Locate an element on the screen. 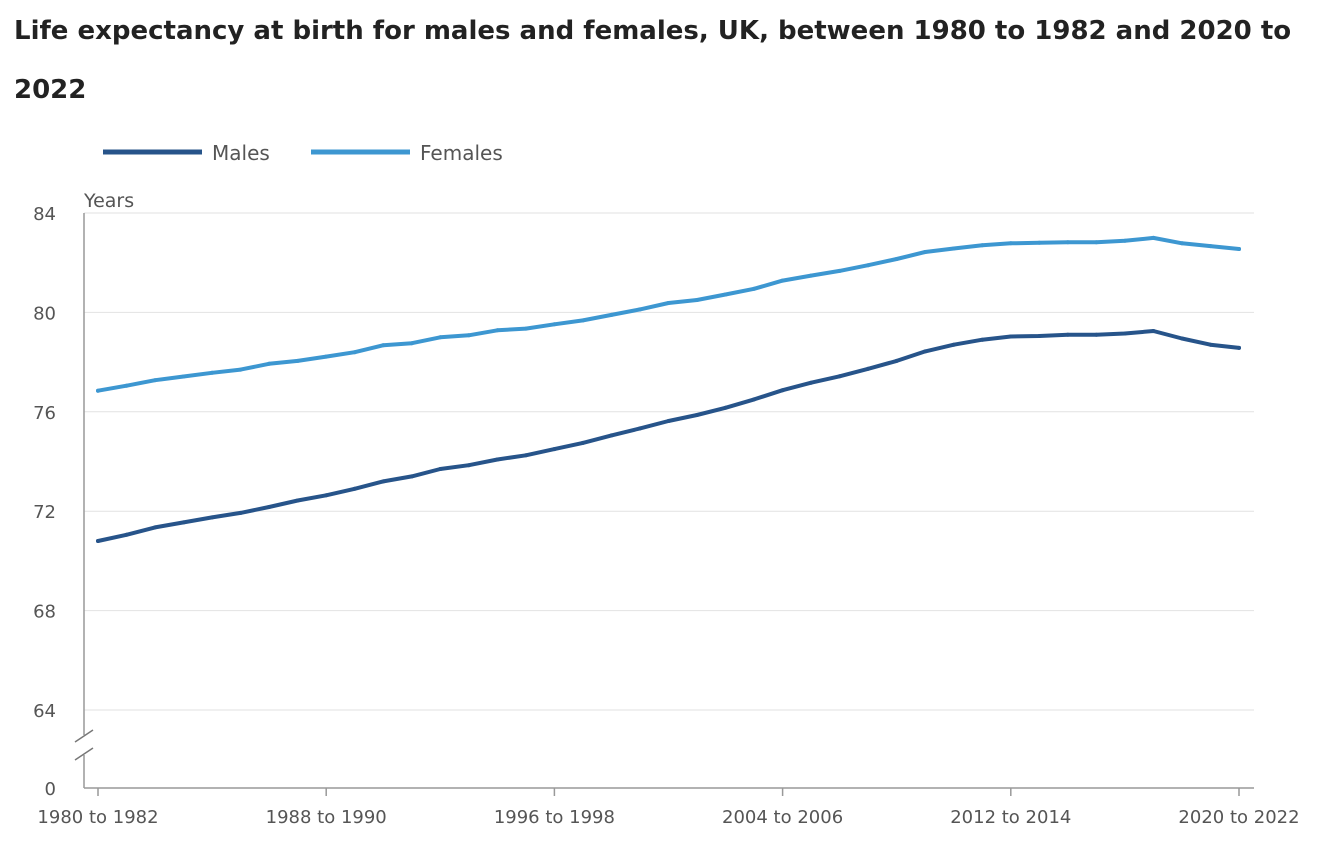 Image resolution: width=1325 pixels, height=850 pixels. legend-item-males: Males is located at coordinates (186, 153).